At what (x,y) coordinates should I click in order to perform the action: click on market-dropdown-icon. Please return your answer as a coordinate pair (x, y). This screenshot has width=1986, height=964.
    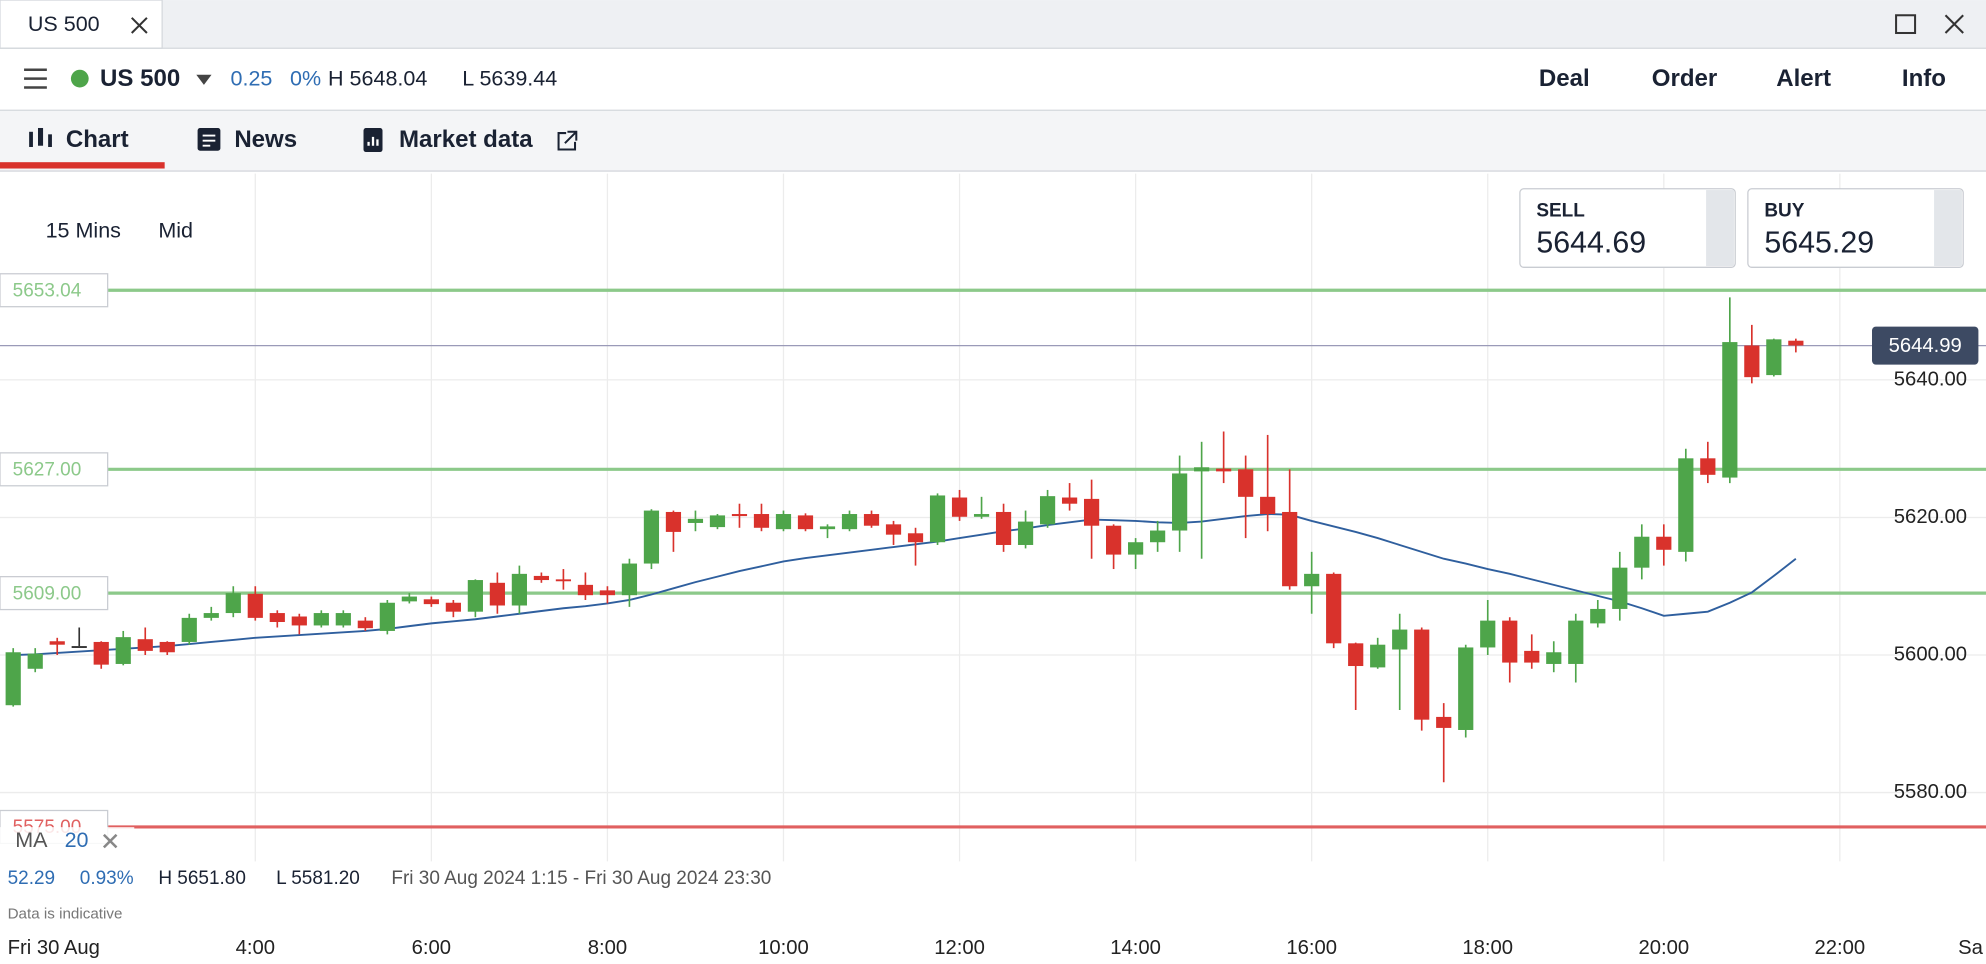
    Looking at the image, I should click on (204, 79).